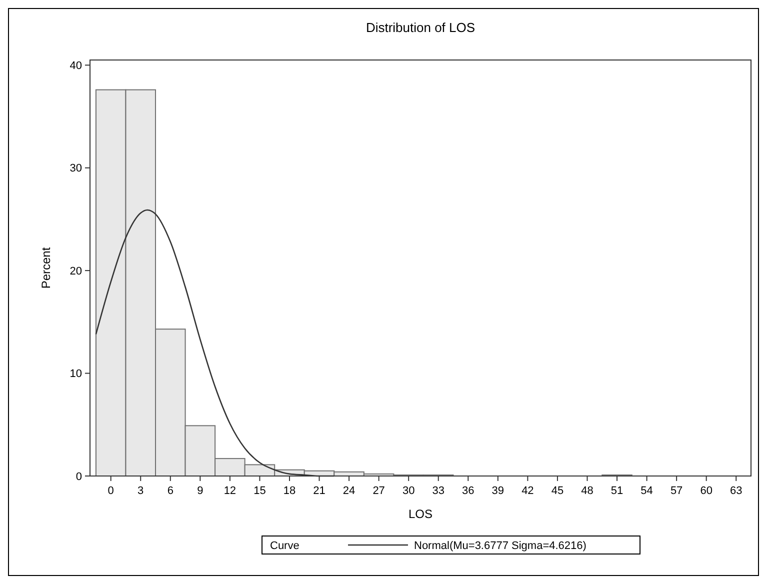 This screenshot has width=767, height=584. I want to click on y-tick-label: 0, so click(79, 476).